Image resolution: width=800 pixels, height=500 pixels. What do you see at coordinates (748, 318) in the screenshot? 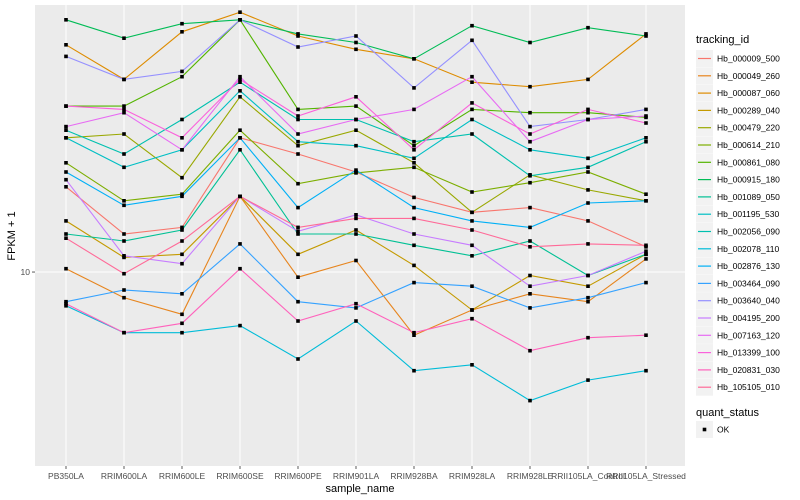
I see `legend-label: Hb_004195_200` at bounding box center [748, 318].